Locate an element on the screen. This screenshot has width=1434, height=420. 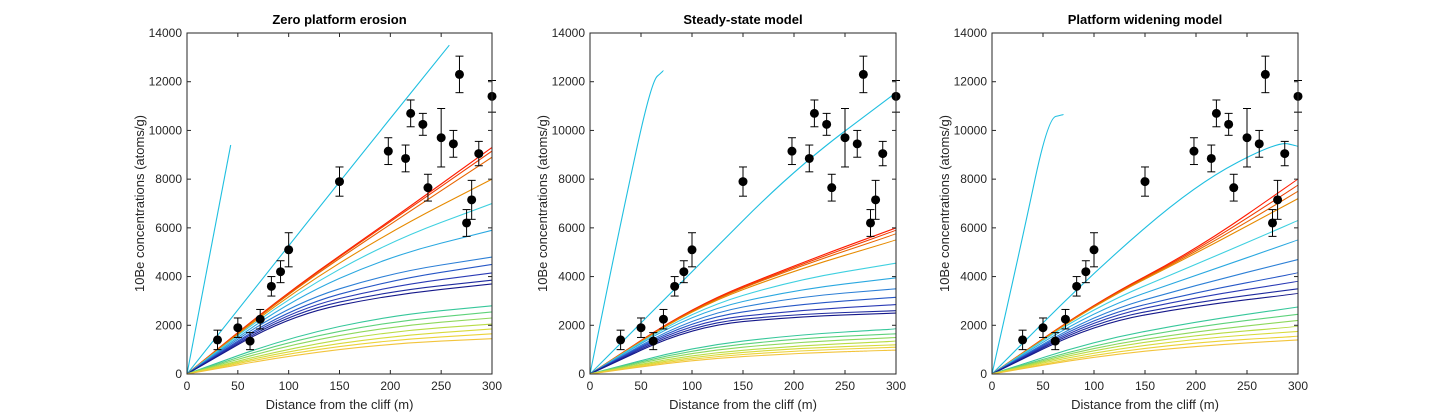
x-tick-label: 0 is located at coordinates (187, 386).